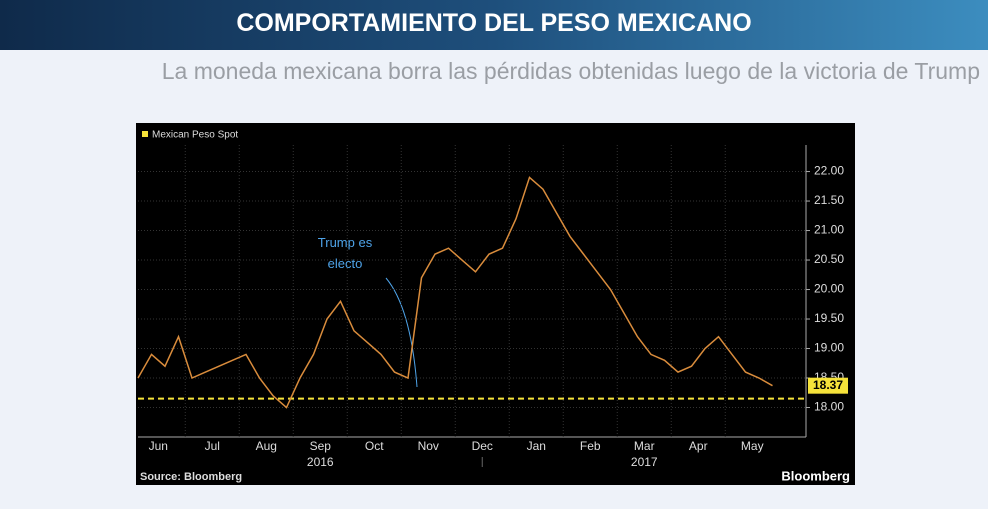  I want to click on x-tick-label: Jan, so click(536, 446).